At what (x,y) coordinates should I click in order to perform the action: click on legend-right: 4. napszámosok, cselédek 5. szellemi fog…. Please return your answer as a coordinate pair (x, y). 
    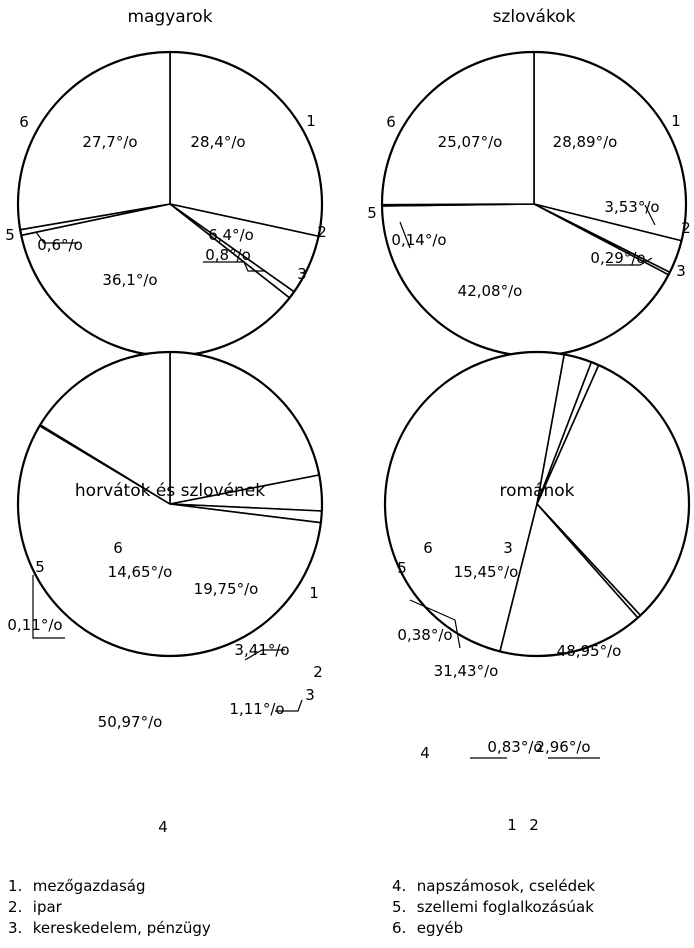
    Looking at the image, I should click on (493, 907).